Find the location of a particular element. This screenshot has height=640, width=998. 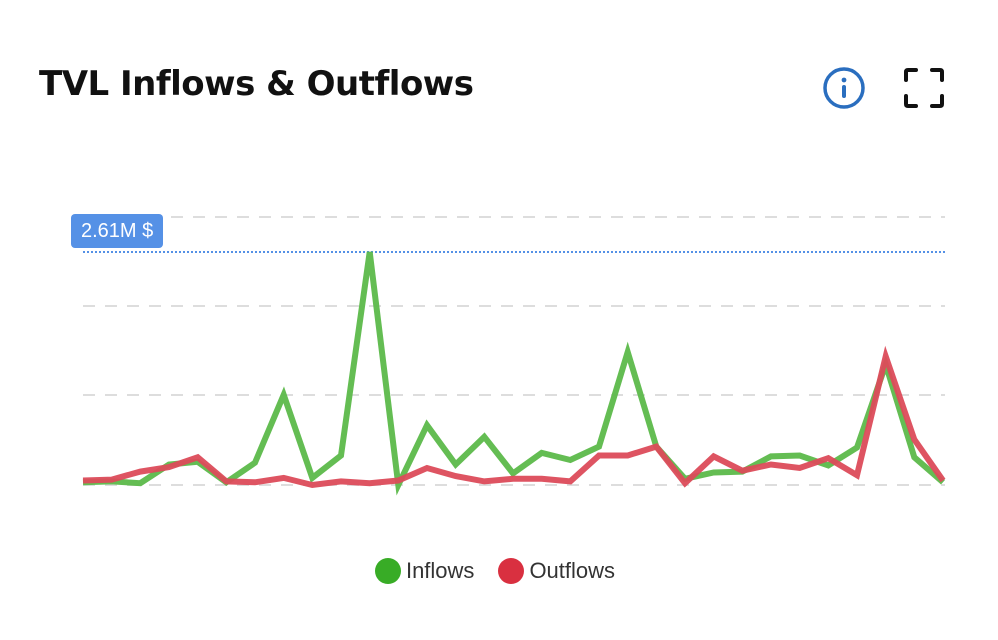

inflows-dot-icon is located at coordinates (387, 571).